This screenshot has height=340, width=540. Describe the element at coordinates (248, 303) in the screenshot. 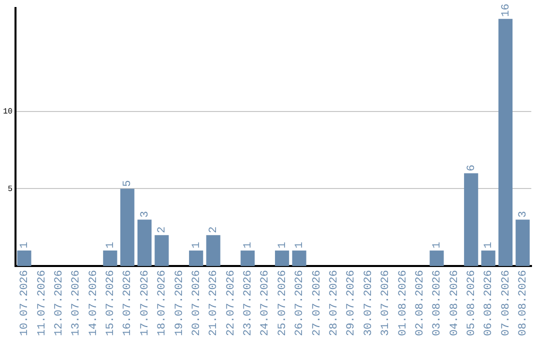

I see `x-tick-label: 23.07.2026` at that location.